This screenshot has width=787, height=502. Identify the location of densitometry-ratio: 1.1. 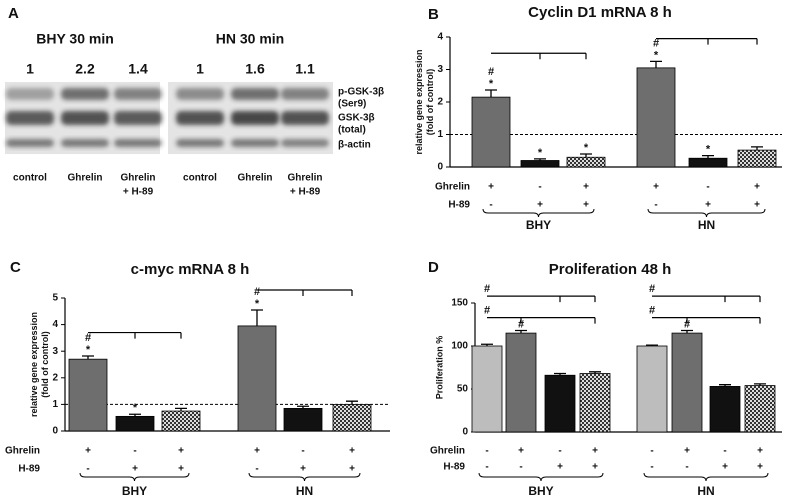
(305, 69).